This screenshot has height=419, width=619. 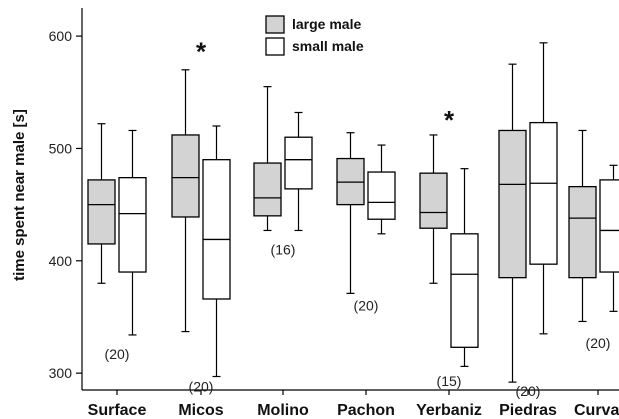 I want to click on box-small-male-curva, so click(x=609, y=238).